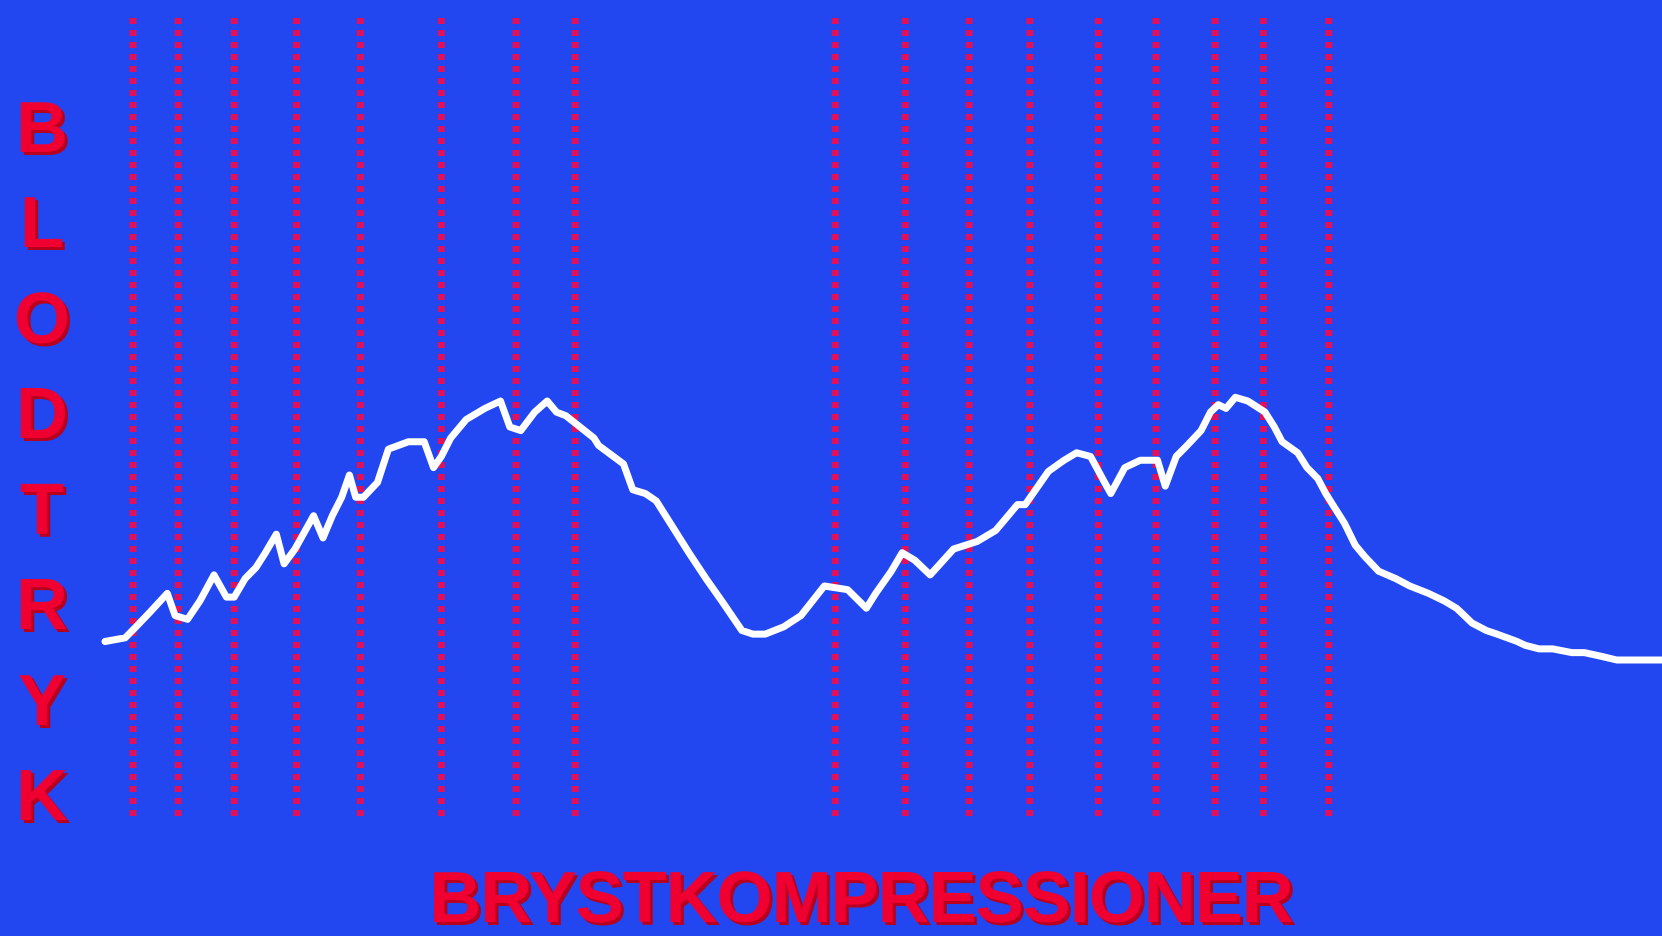 Image resolution: width=1662 pixels, height=936 pixels. I want to click on y-axis-label-letter: L, so click(42, 223).